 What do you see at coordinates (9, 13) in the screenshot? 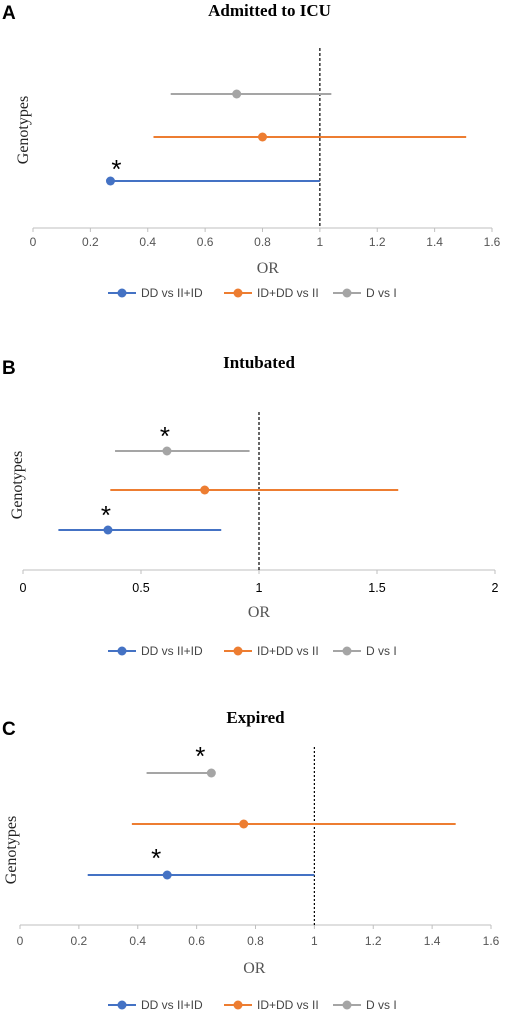
I see `panel-letter: A` at bounding box center [9, 13].